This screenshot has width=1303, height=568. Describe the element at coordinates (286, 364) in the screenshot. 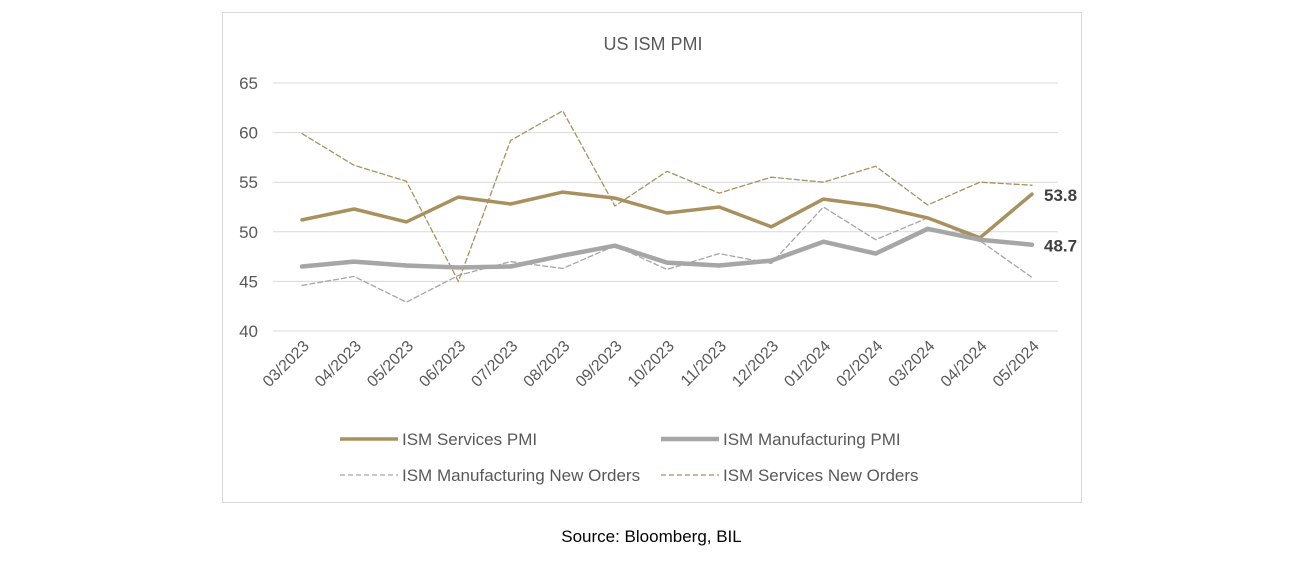

I see `x-tick-label: 03/2023` at that location.